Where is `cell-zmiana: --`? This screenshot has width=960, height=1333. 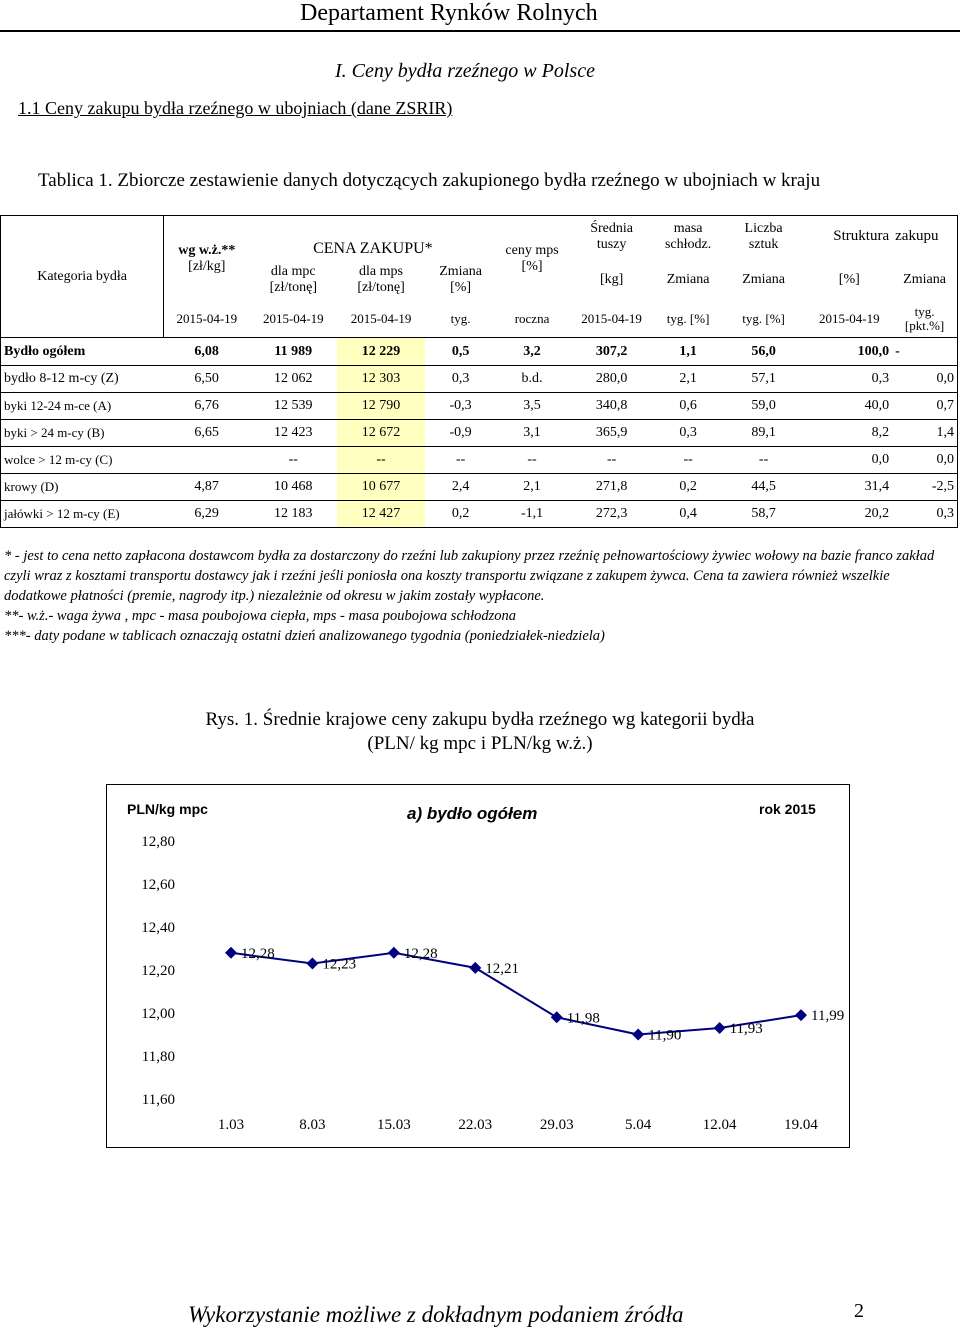 cell-zmiana: -- is located at coordinates (460, 460).